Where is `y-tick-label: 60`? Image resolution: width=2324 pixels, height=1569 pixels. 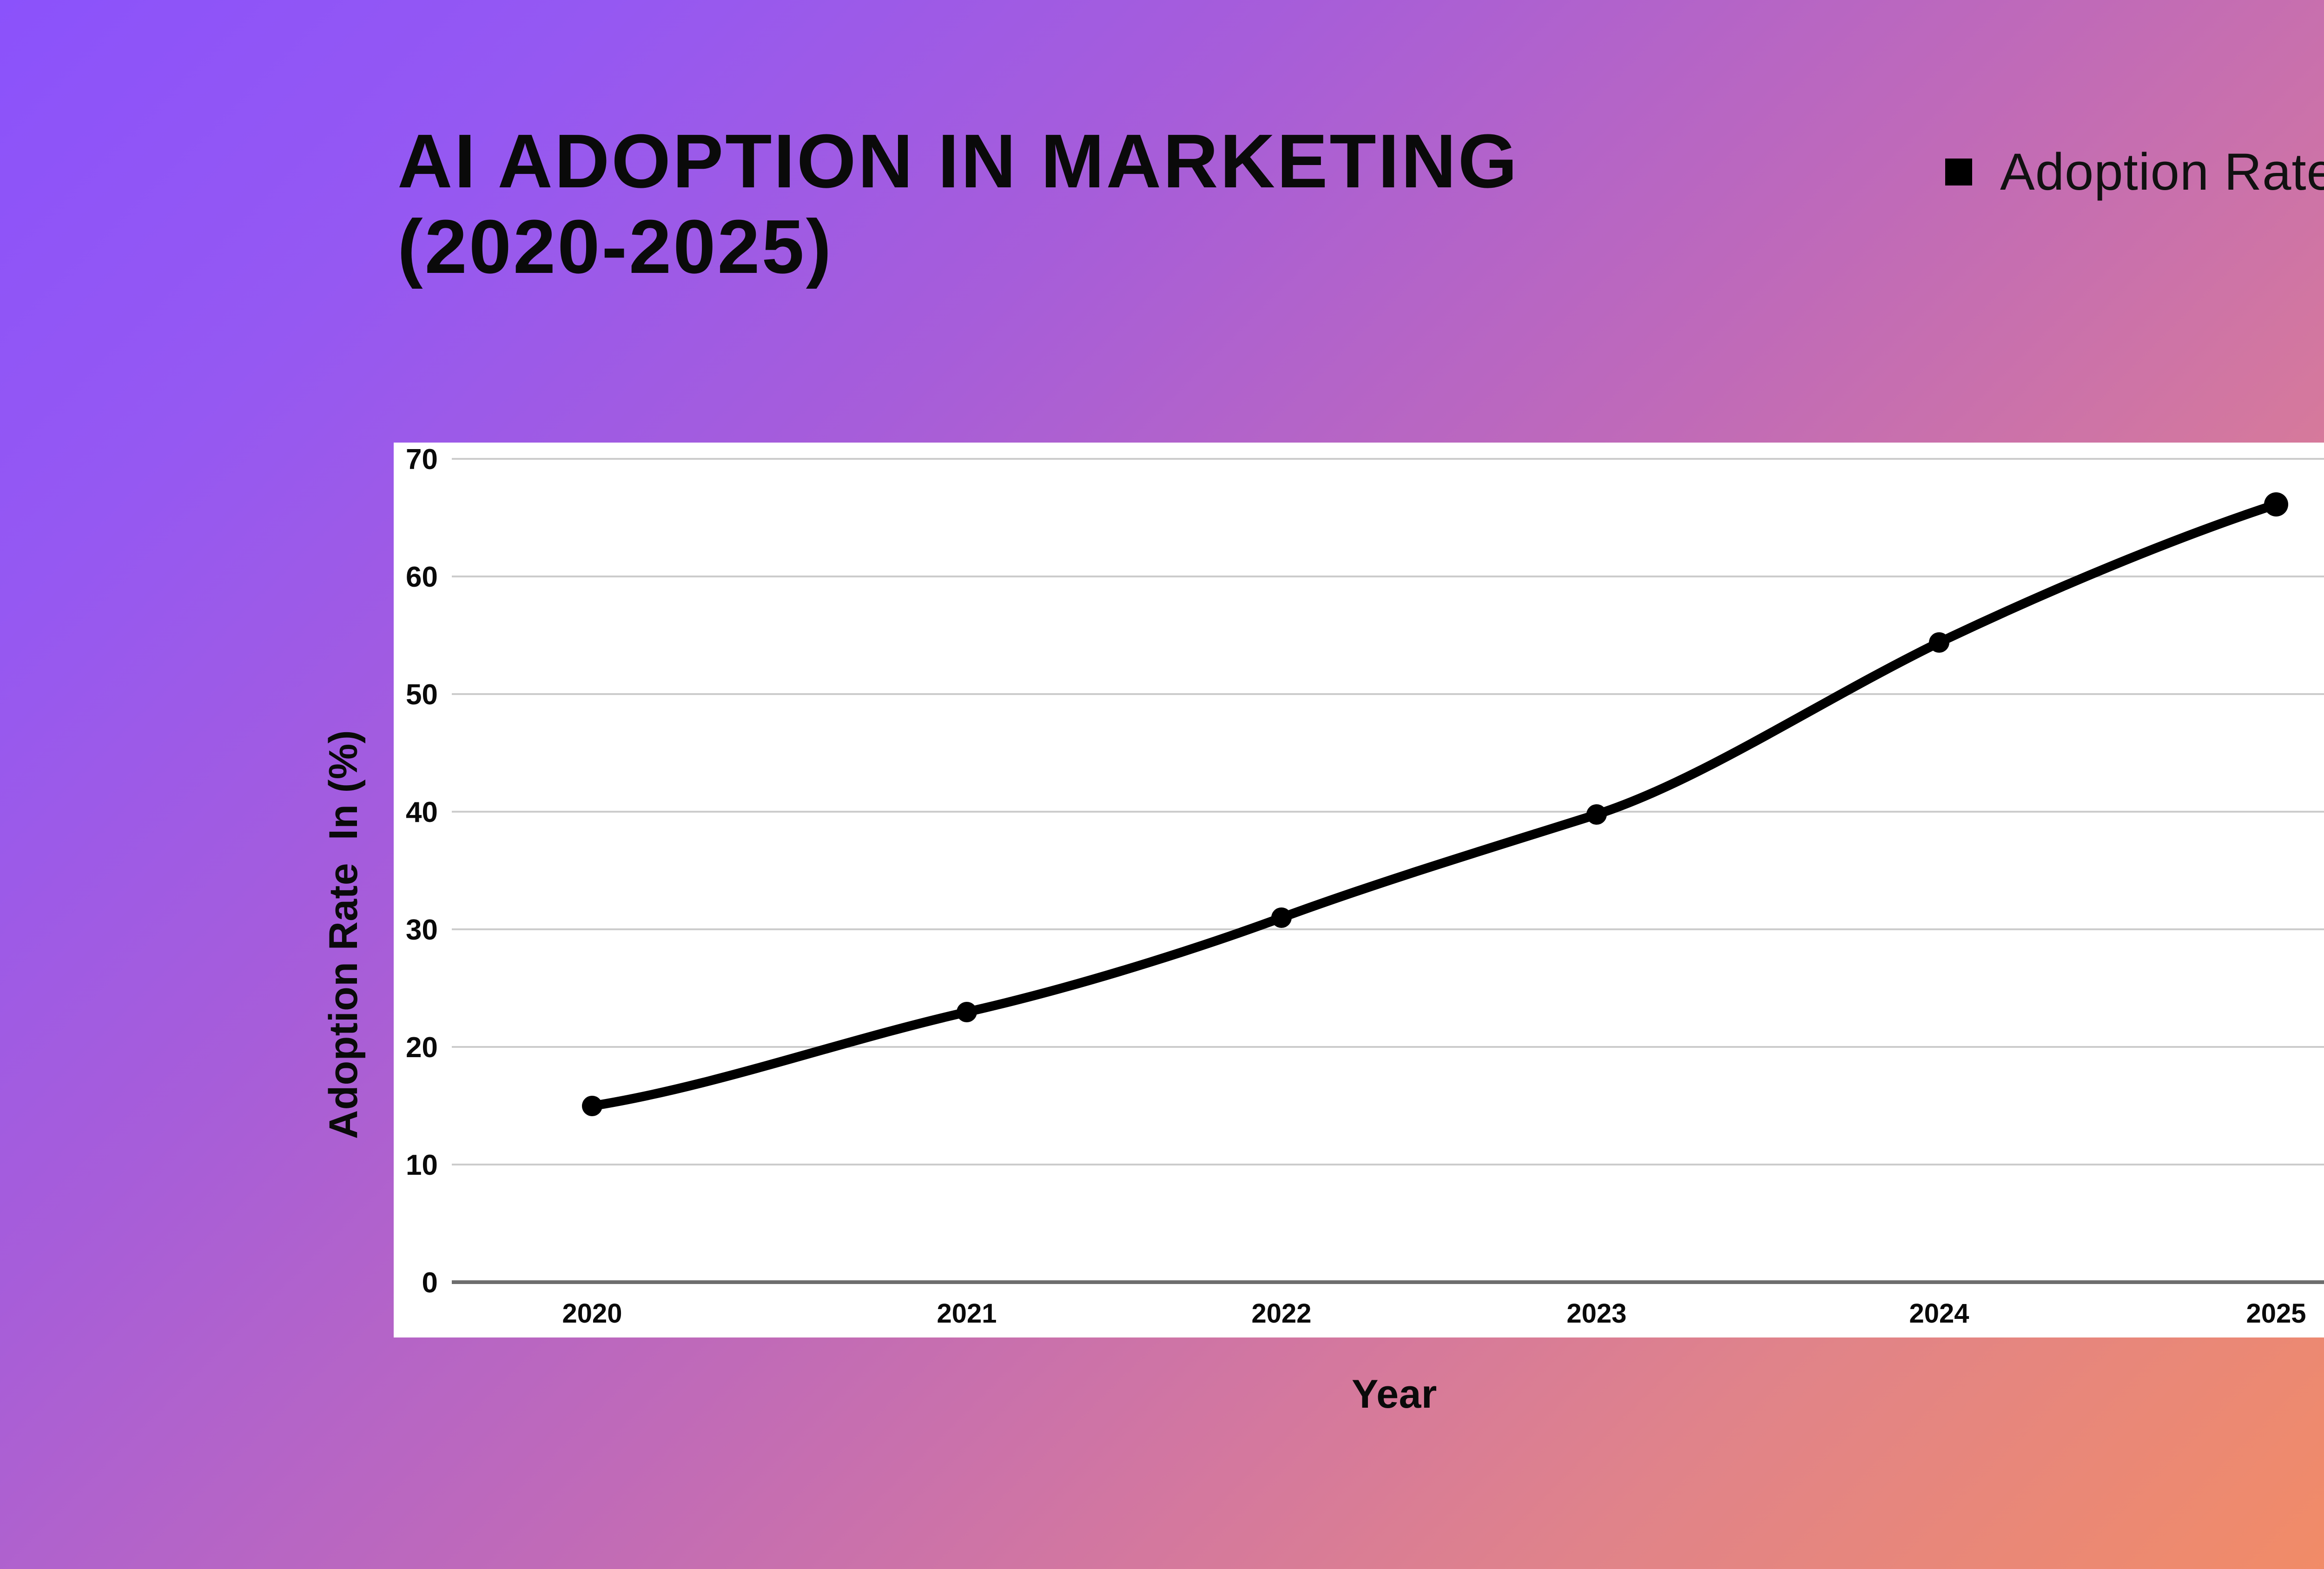
y-tick-label: 60 is located at coordinates (422, 577).